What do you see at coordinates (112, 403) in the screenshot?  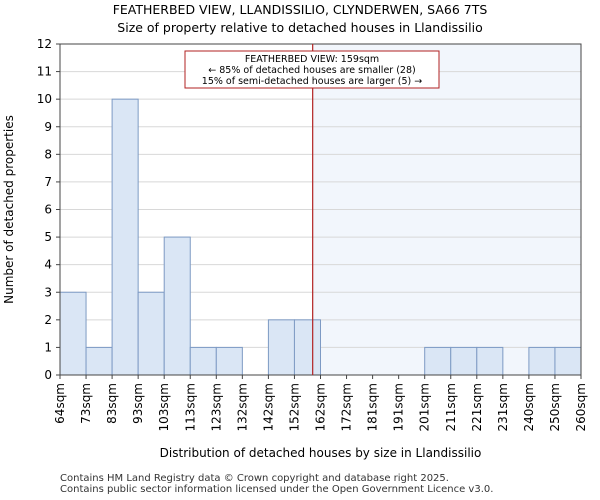 I see `x-tick-label-83sqm: 83sqm` at bounding box center [112, 403].